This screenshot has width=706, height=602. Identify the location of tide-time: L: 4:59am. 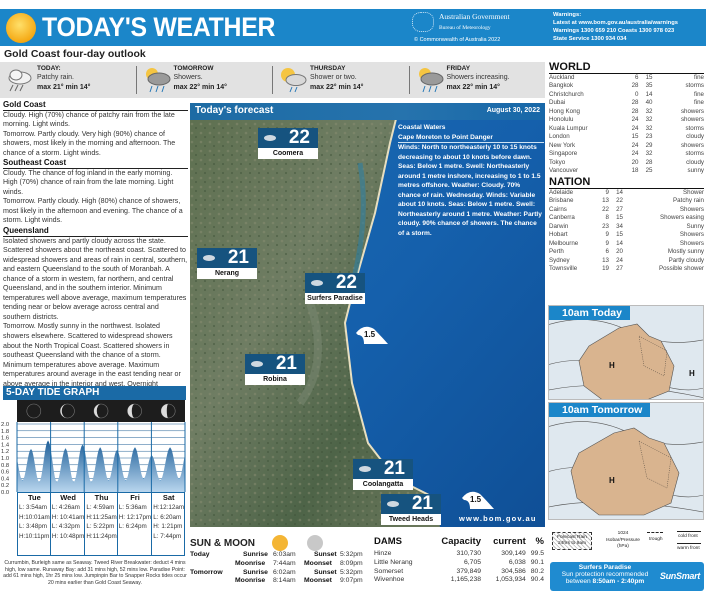
(100, 507).